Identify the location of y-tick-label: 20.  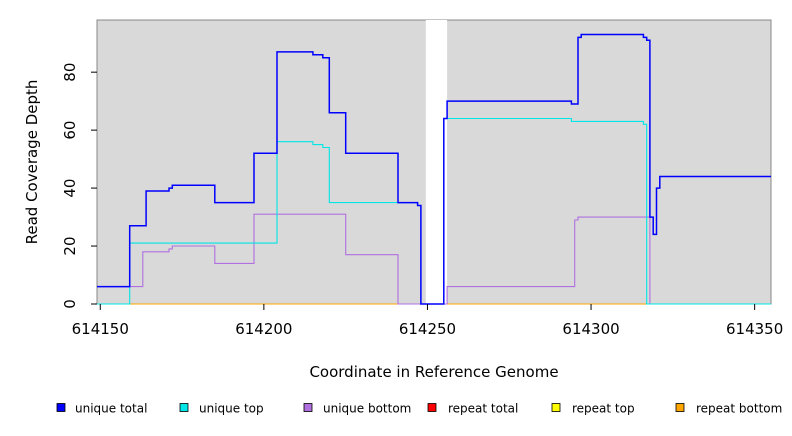
(70, 245).